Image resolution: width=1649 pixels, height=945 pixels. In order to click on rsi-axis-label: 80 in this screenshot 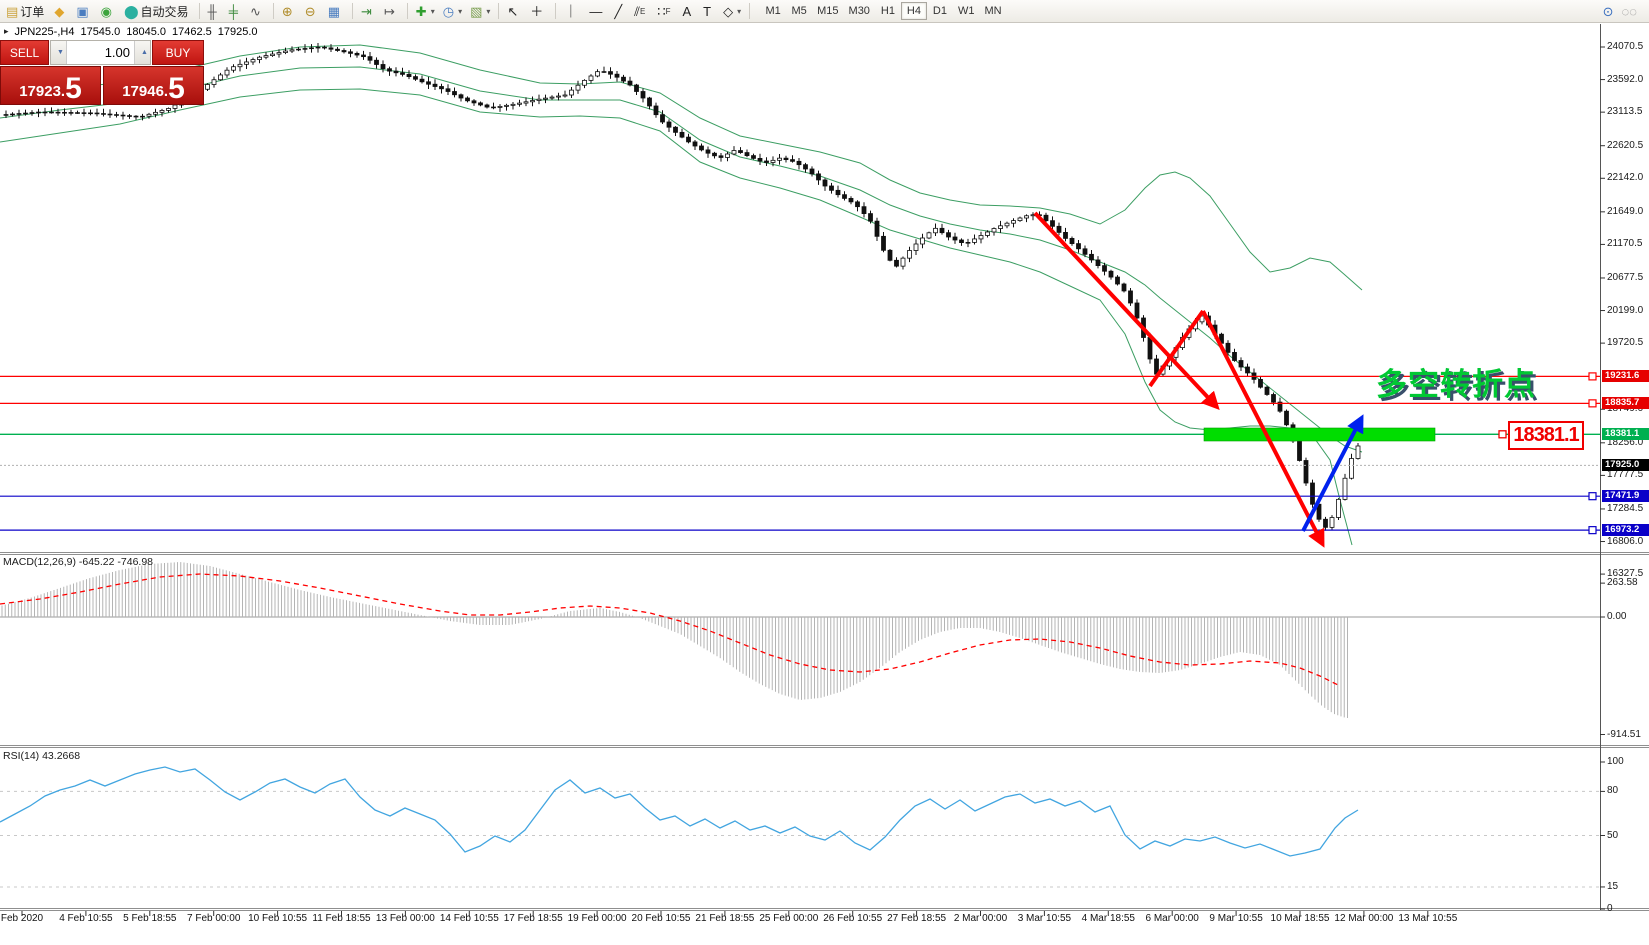, I will do `click(1613, 791)`.